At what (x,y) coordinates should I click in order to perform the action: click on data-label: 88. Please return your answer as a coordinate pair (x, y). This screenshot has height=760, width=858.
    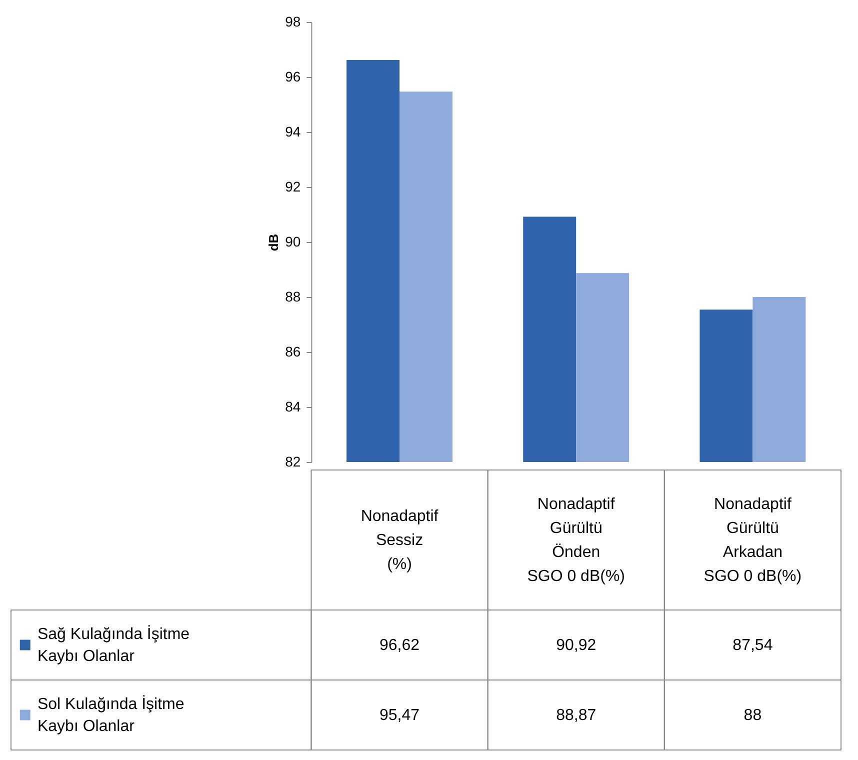
    Looking at the image, I should click on (753, 715).